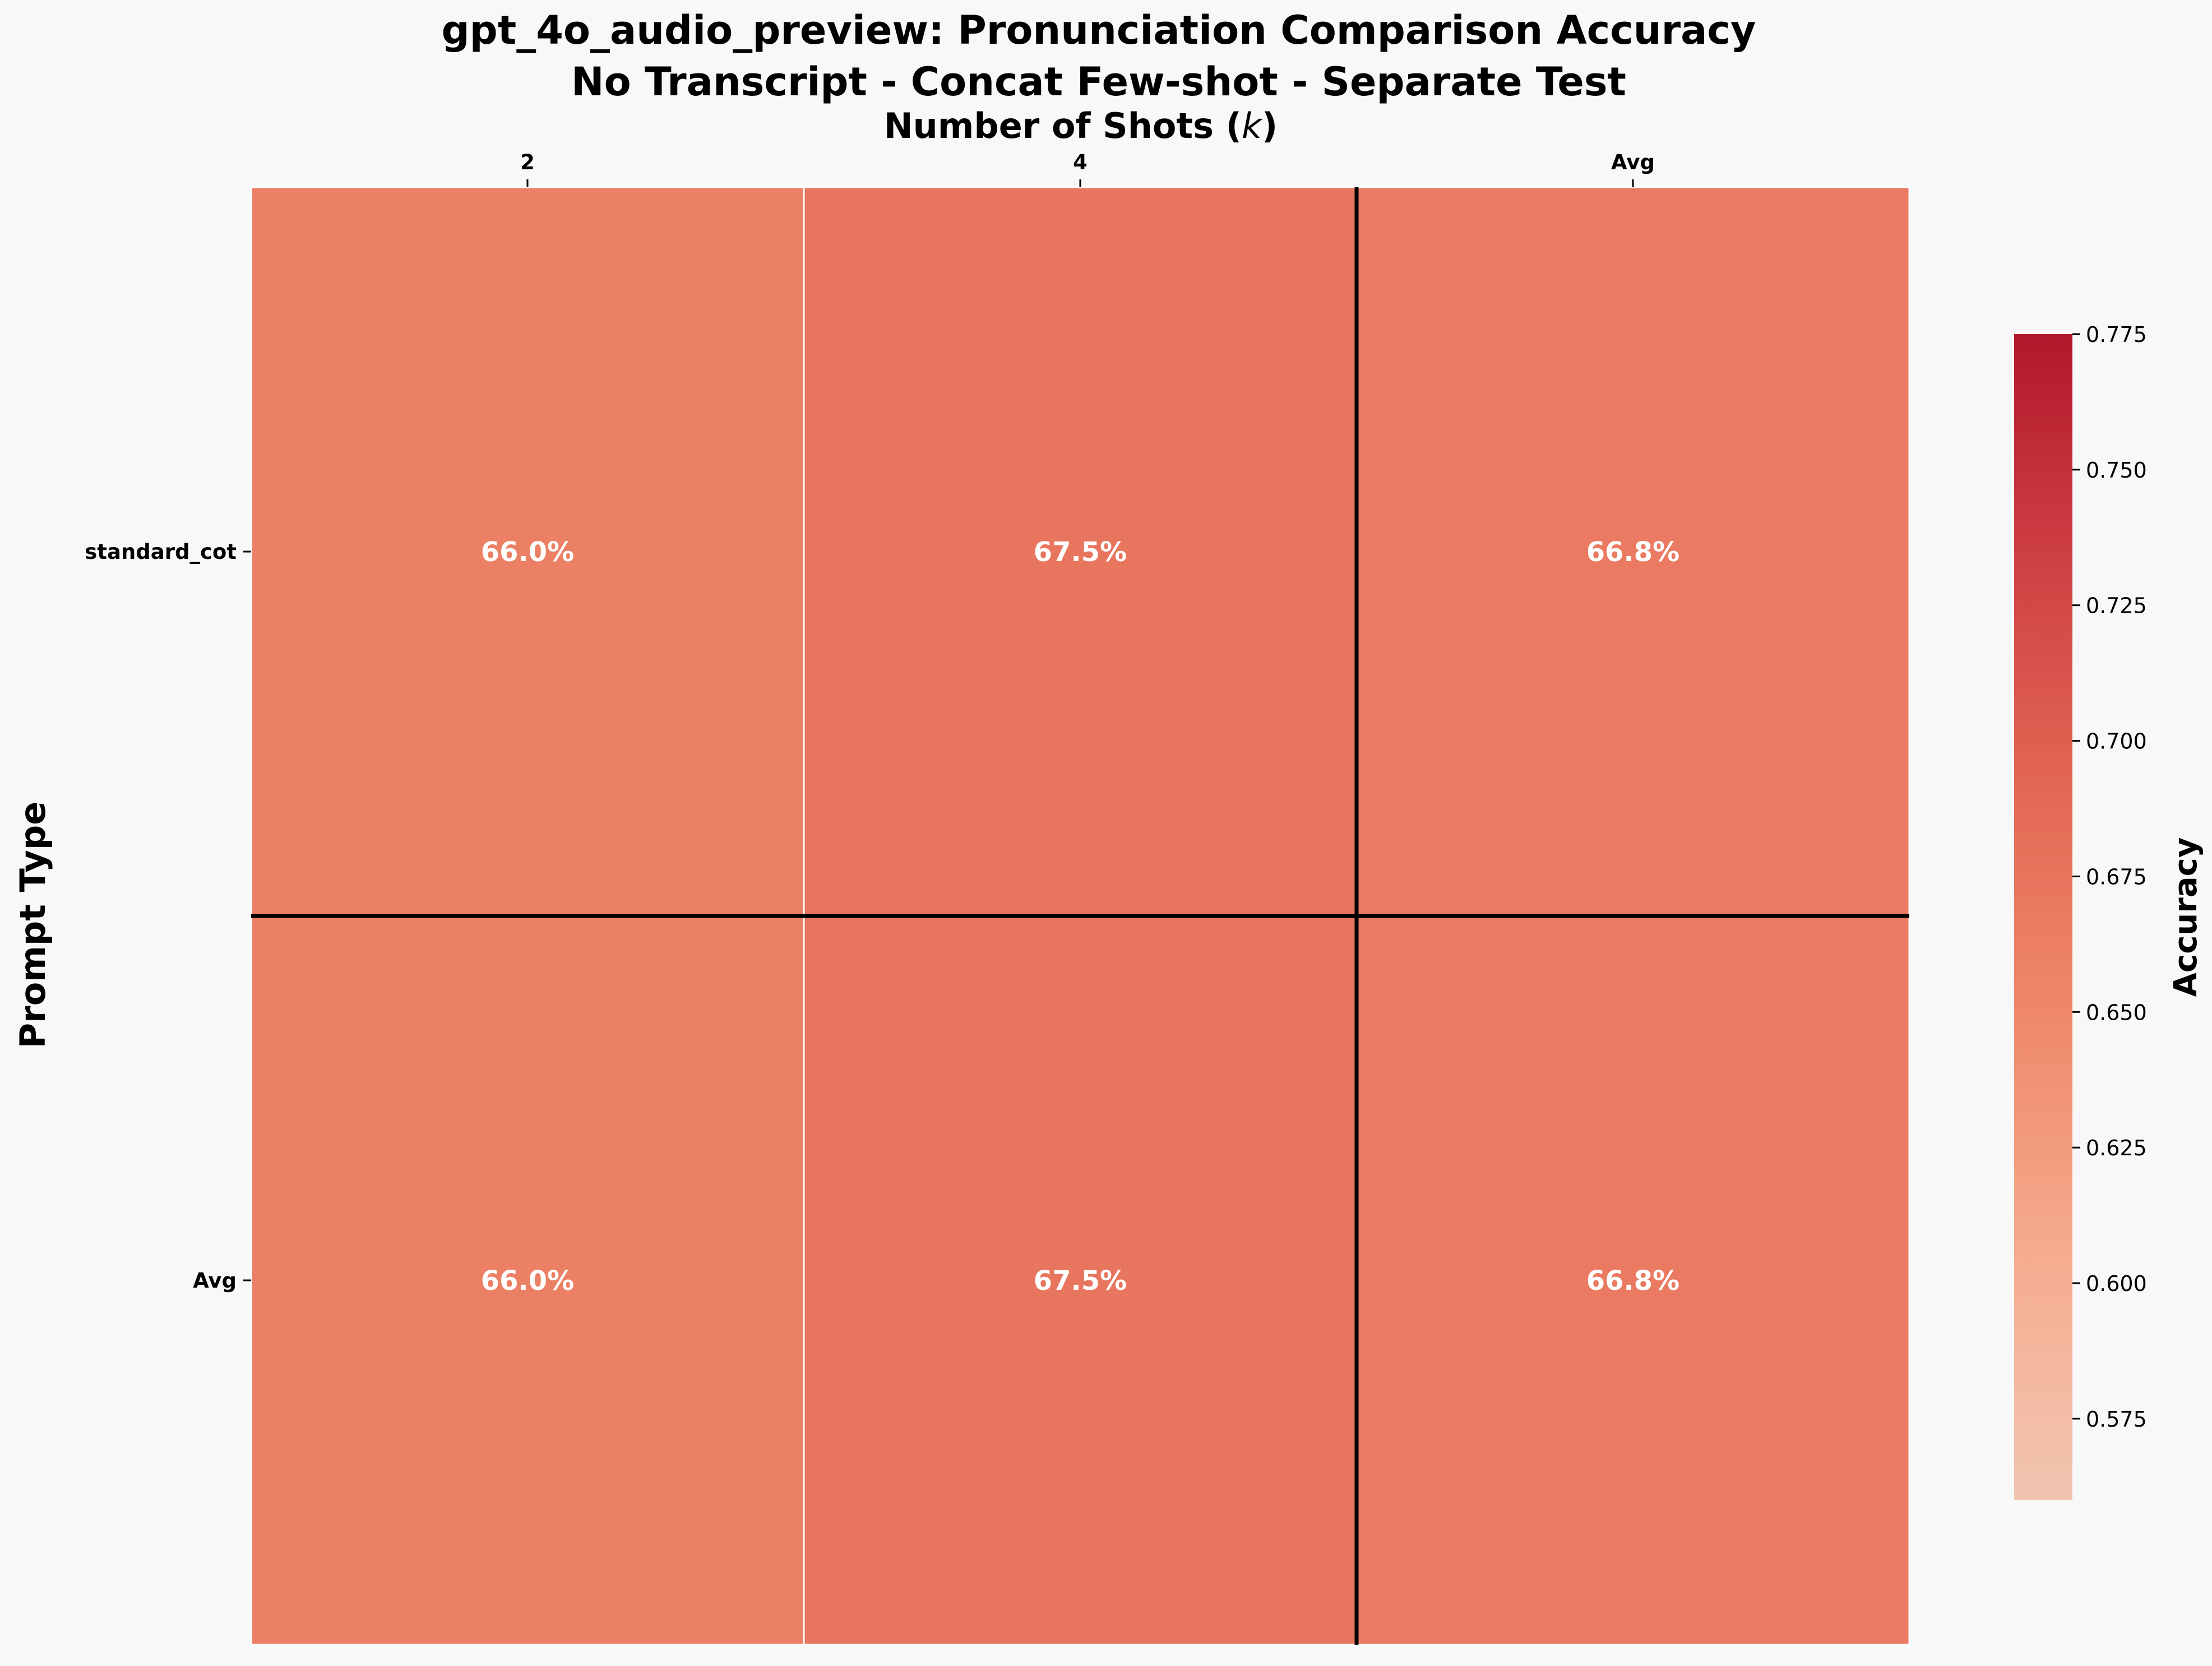 The image size is (2212, 1666). Describe the element at coordinates (2116, 334) in the screenshot. I see `colorbar-tick-label: 0.775` at that location.